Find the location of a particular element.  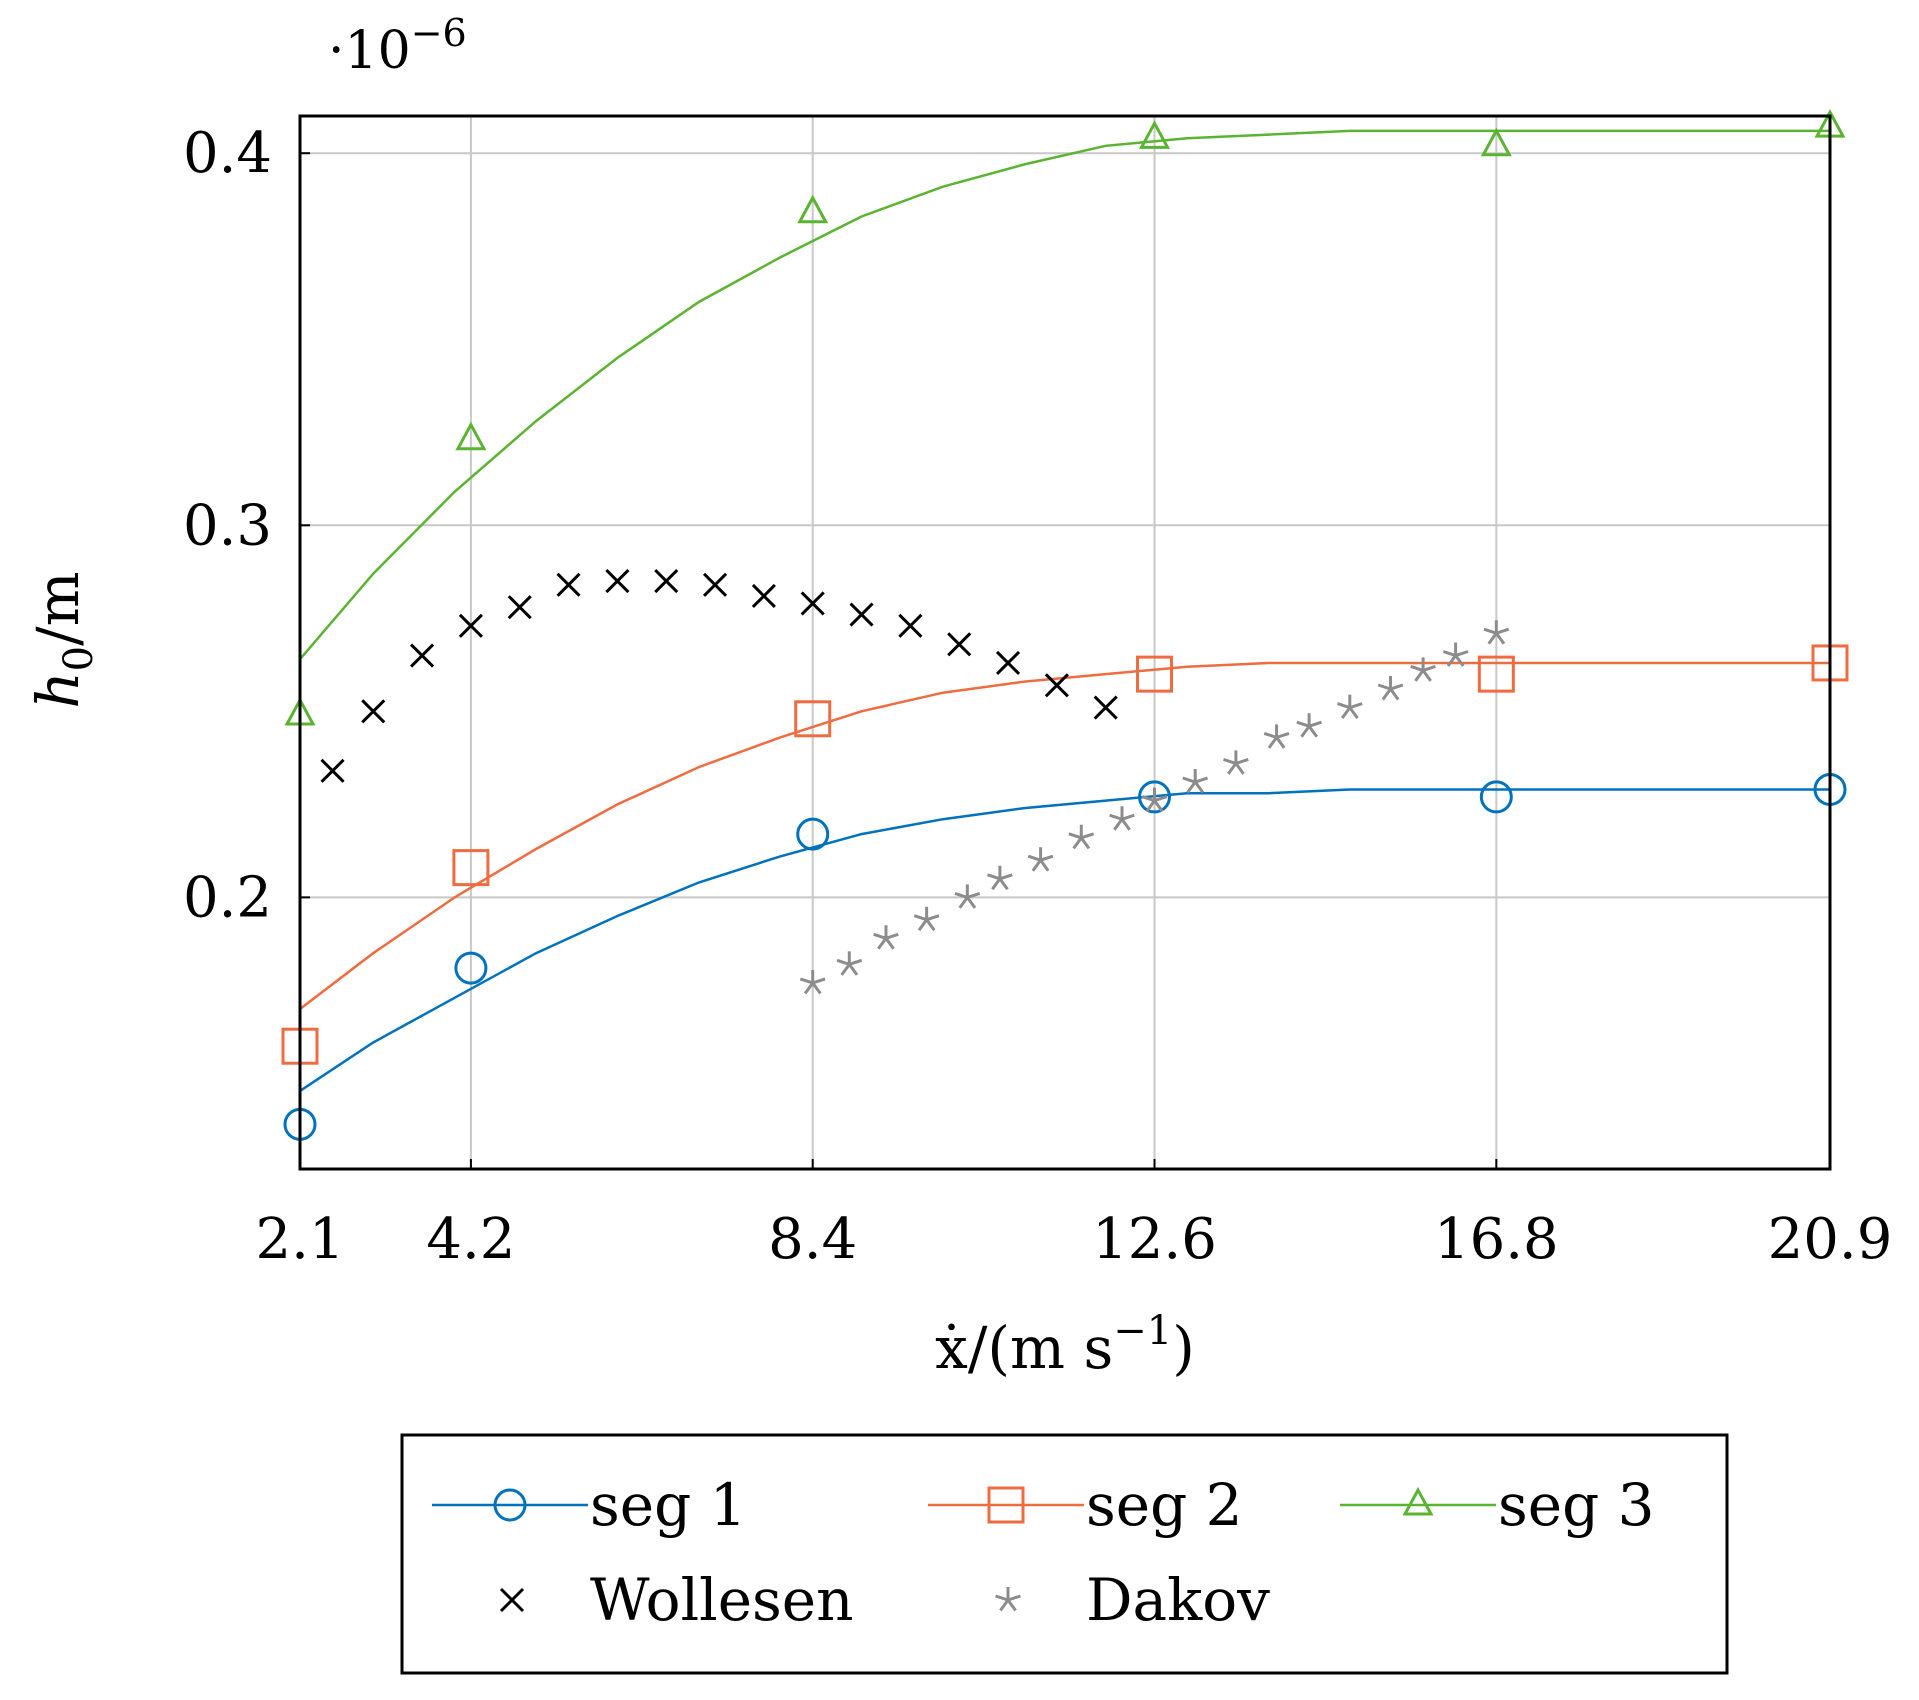

x-tick-label: 4.2 is located at coordinates (470, 1239).